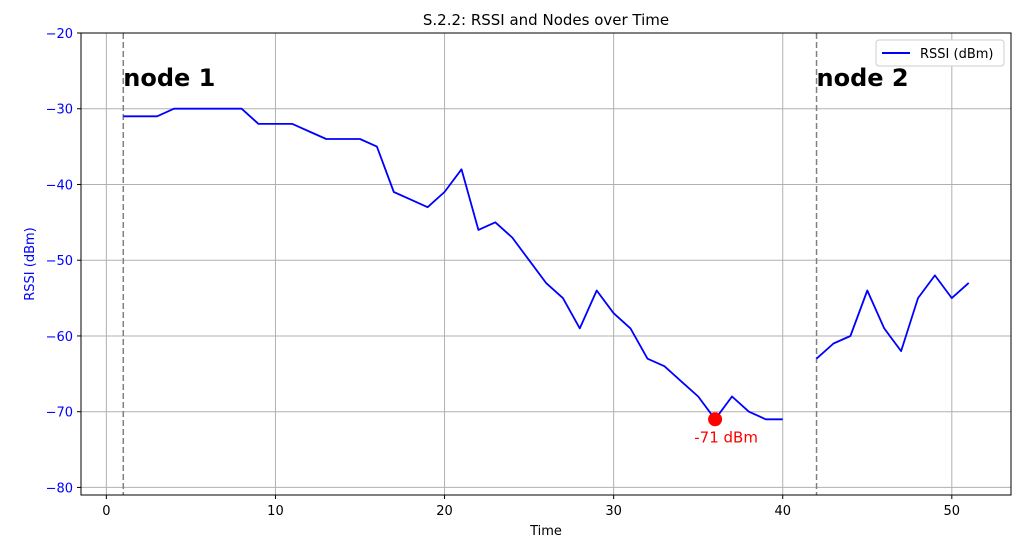 This screenshot has height=542, width=1025. Describe the element at coordinates (715, 419) in the screenshot. I see `min-rssi-marker` at that location.